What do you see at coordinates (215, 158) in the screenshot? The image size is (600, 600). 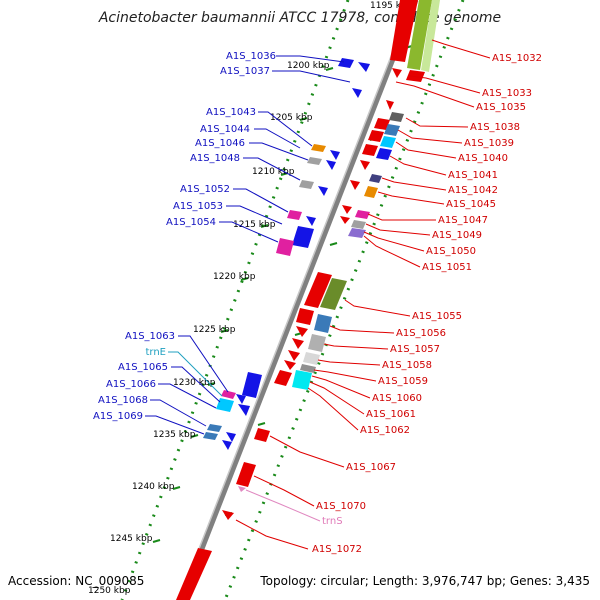 I see `gene-label: A1S_1048` at bounding box center [215, 158].